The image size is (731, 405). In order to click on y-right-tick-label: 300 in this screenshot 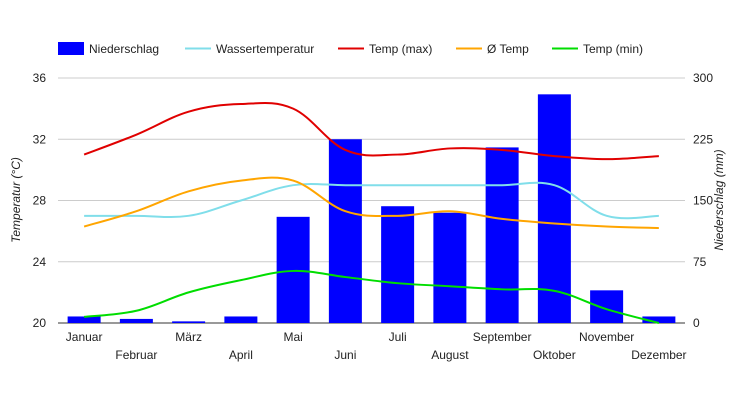, I will do `click(703, 78)`.